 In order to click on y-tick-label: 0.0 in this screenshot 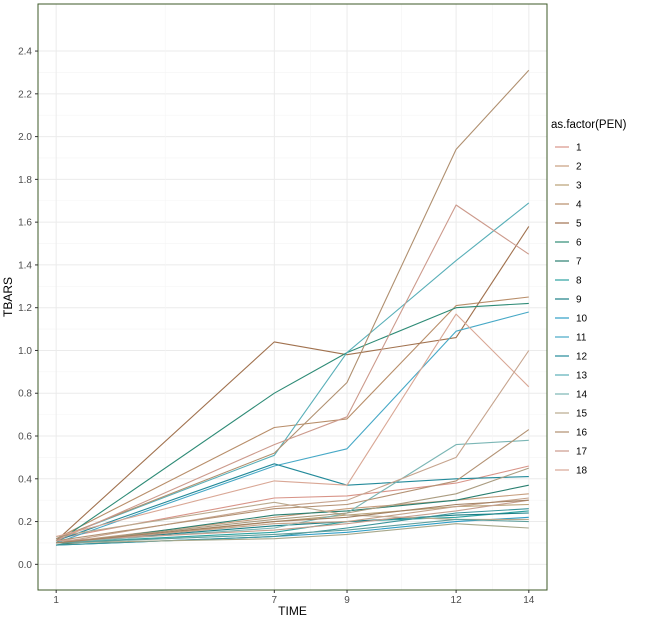, I will do `click(25, 565)`.